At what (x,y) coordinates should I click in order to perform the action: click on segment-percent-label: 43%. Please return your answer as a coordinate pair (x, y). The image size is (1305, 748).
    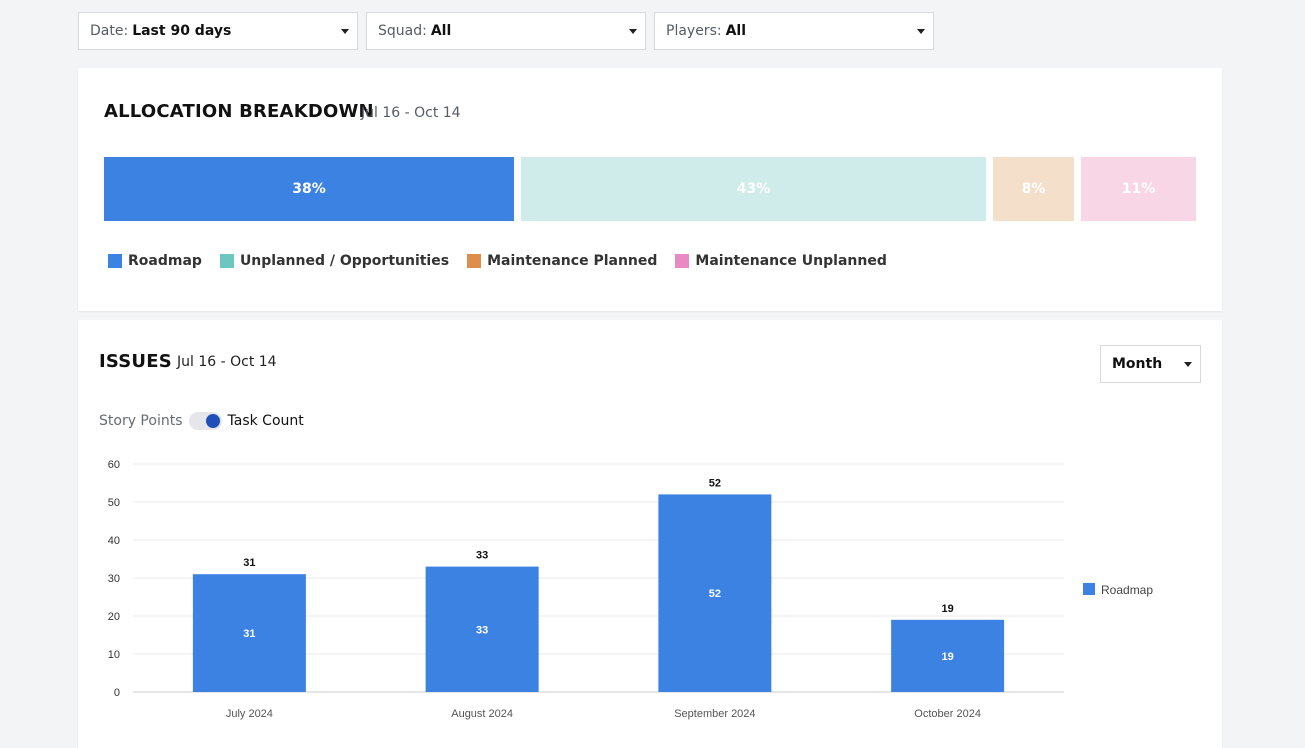
    Looking at the image, I should click on (753, 189).